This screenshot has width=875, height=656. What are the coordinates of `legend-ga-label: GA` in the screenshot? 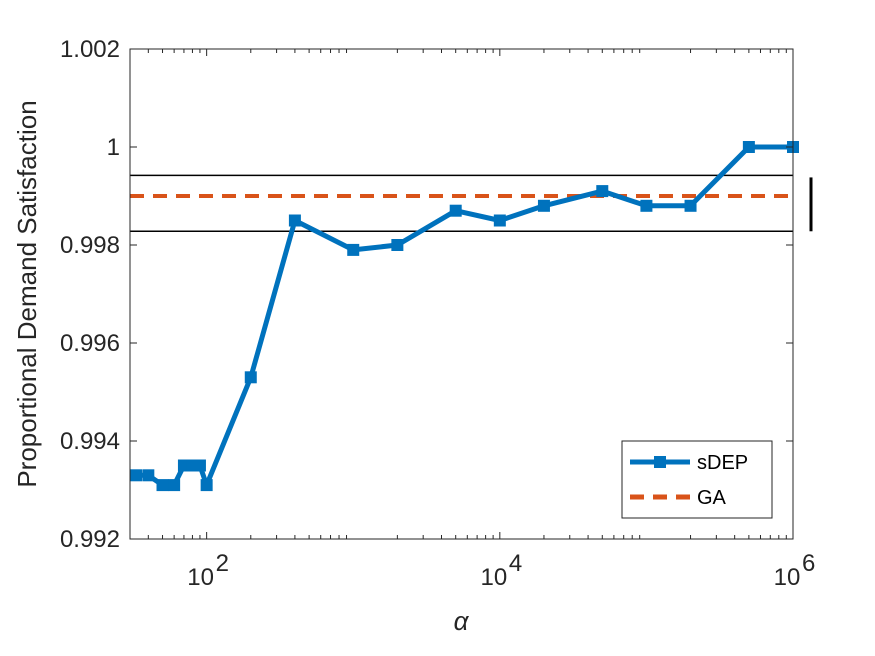 It's located at (712, 498).